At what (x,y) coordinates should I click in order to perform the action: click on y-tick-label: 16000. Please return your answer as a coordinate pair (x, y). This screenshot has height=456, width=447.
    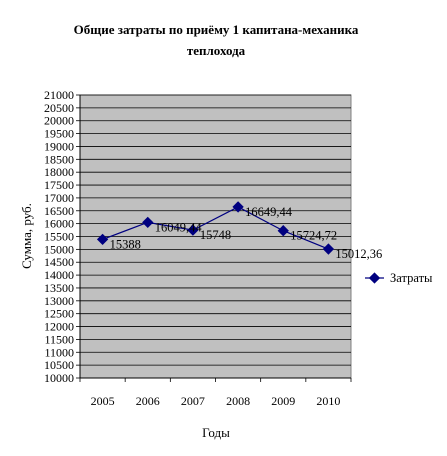
    Looking at the image, I should click on (59, 224).